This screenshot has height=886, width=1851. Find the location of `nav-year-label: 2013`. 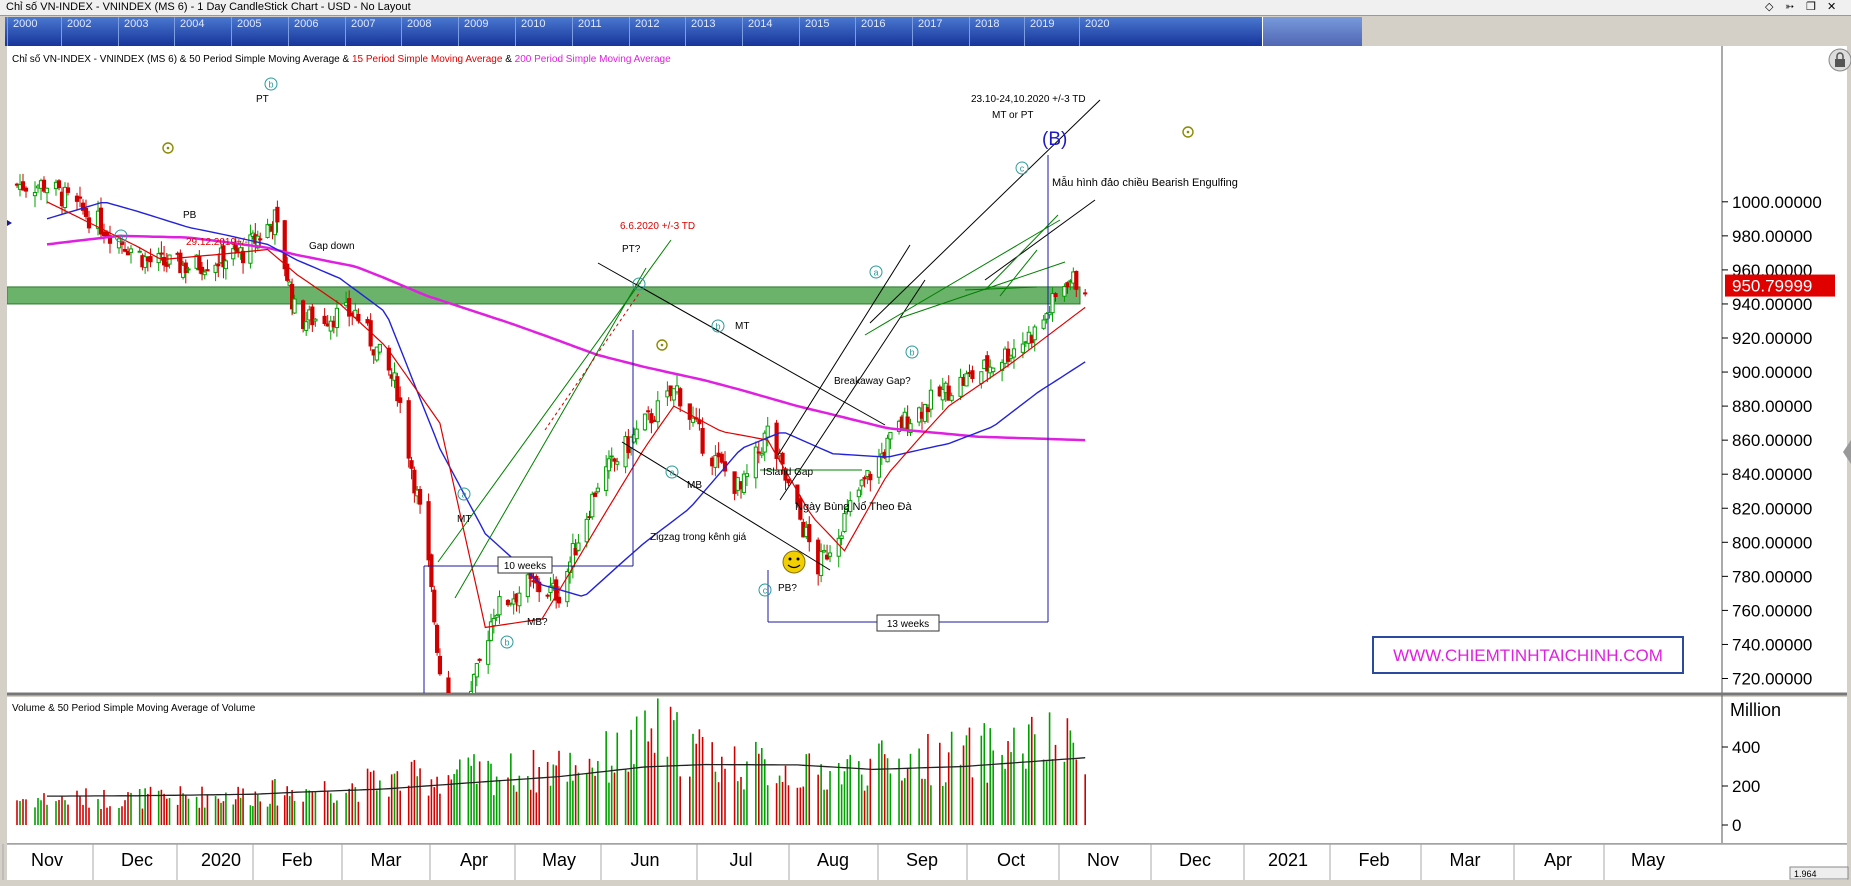

nav-year-label: 2013 is located at coordinates (703, 24).